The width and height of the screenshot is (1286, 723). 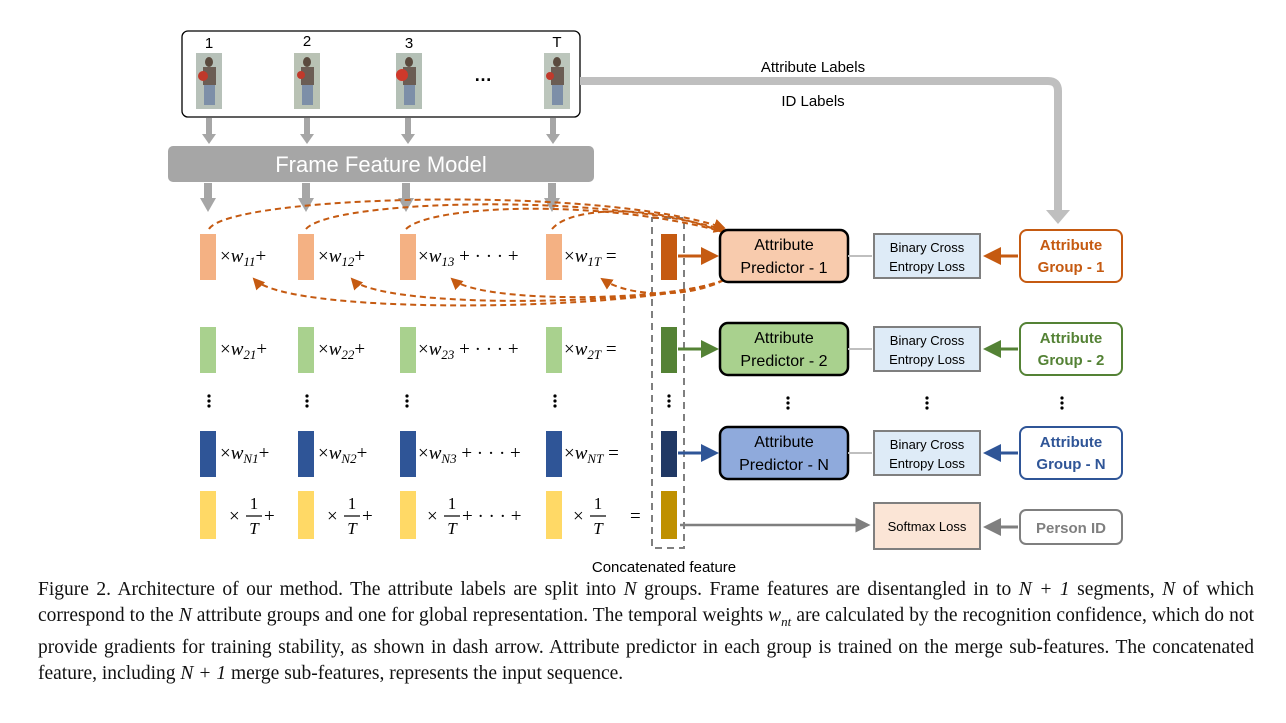 What do you see at coordinates (341, 257) in the screenshot?
I see `weight-term-1-2: ×w12+` at bounding box center [341, 257].